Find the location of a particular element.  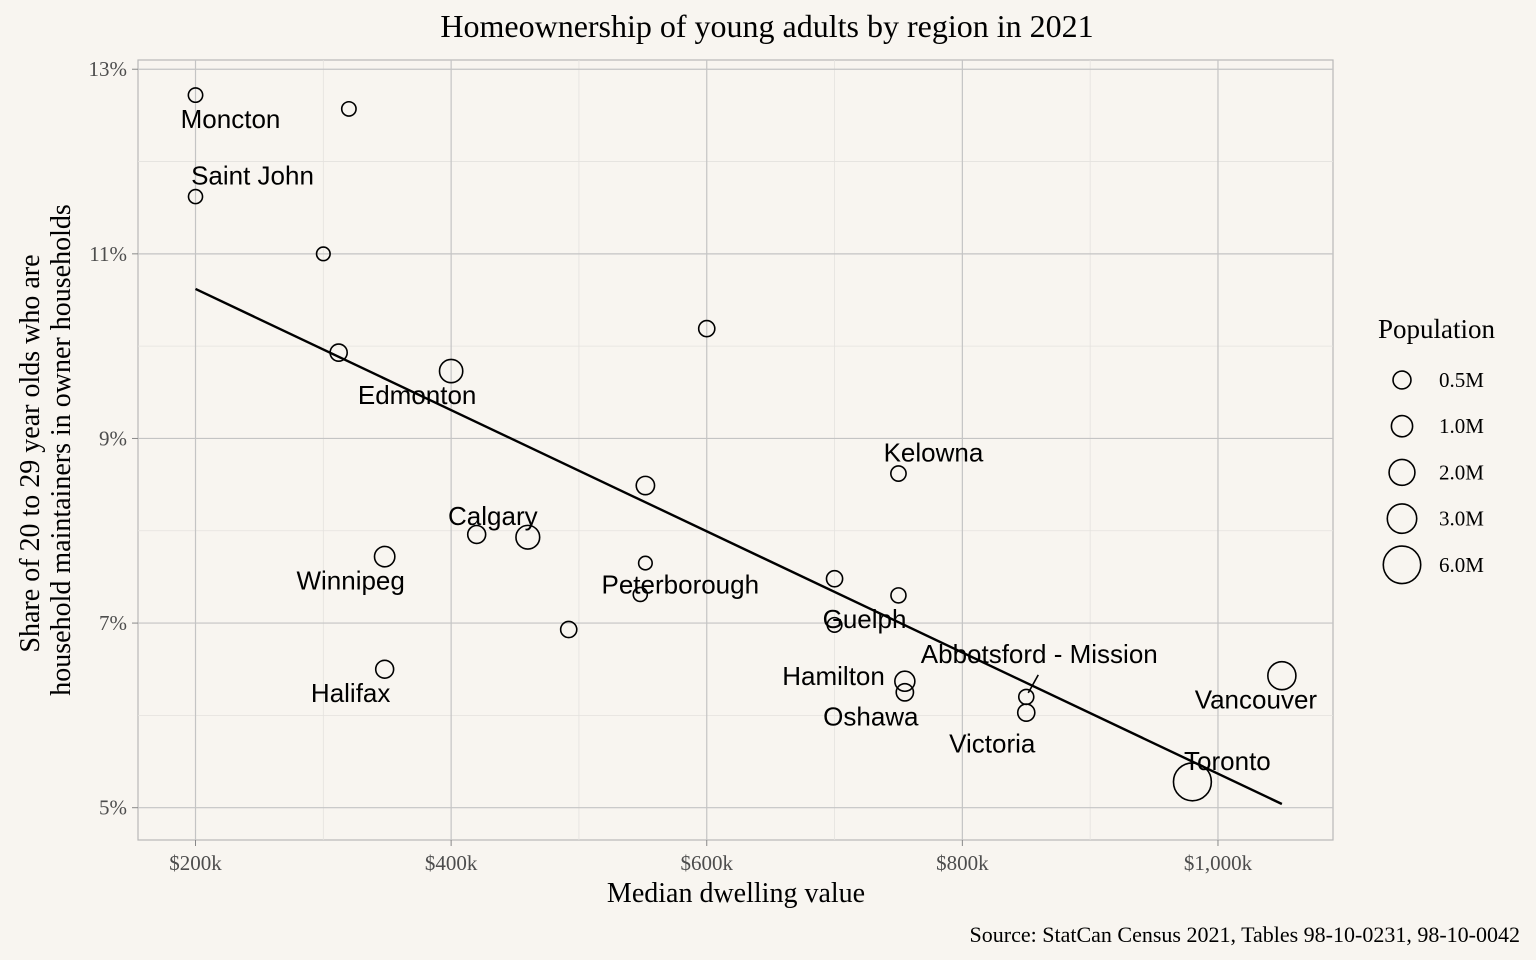

y-tick-label: 9% is located at coordinates (113, 438).